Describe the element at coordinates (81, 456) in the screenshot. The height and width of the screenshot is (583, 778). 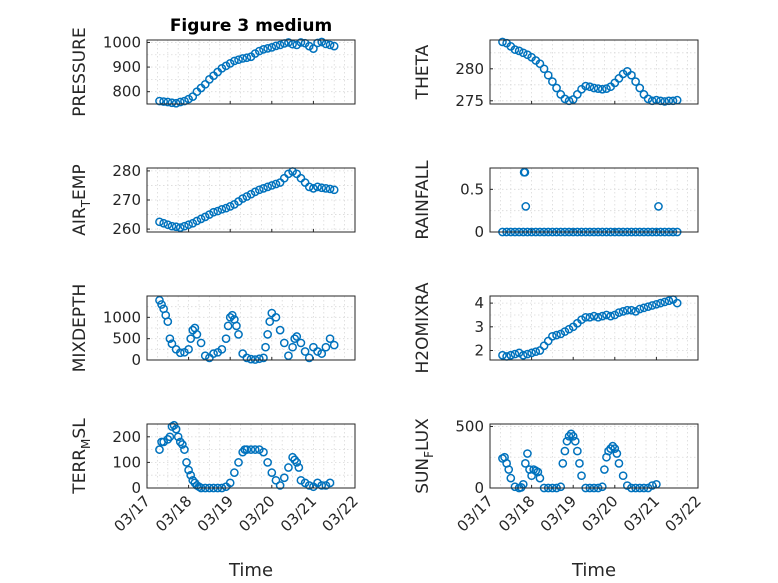
I see `y-axis-label: TERRMSL` at that location.